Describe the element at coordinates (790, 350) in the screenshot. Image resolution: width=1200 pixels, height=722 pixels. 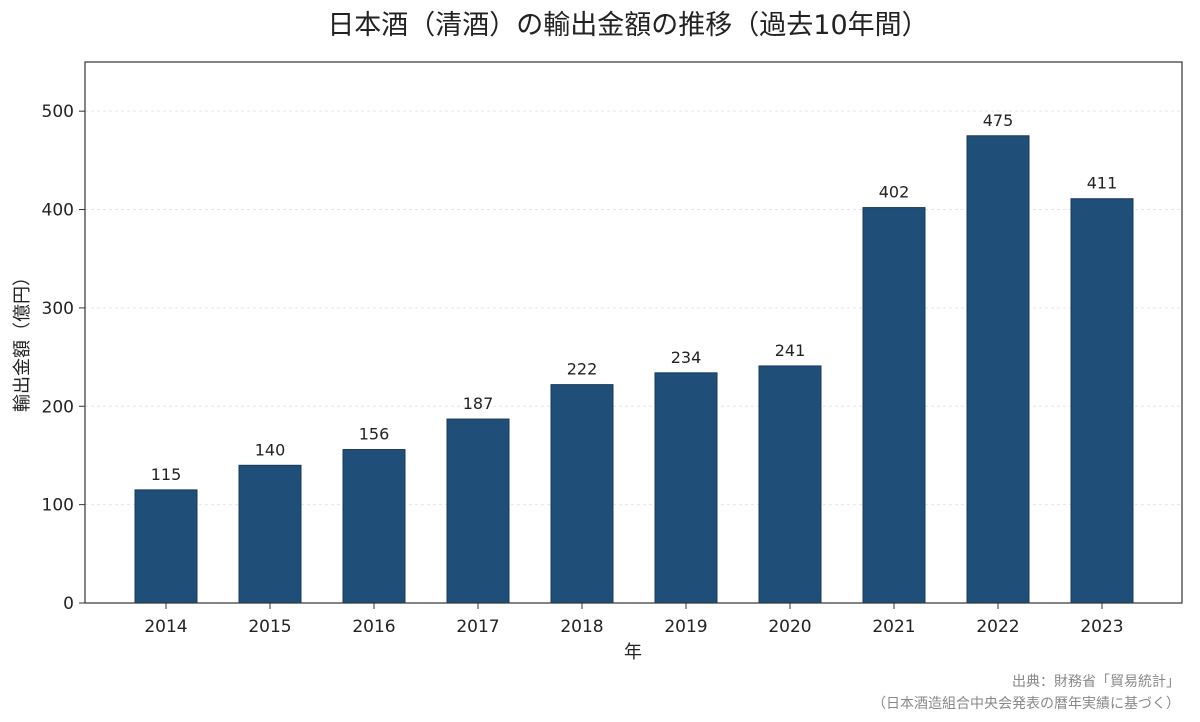
I see `data-label: 241` at that location.